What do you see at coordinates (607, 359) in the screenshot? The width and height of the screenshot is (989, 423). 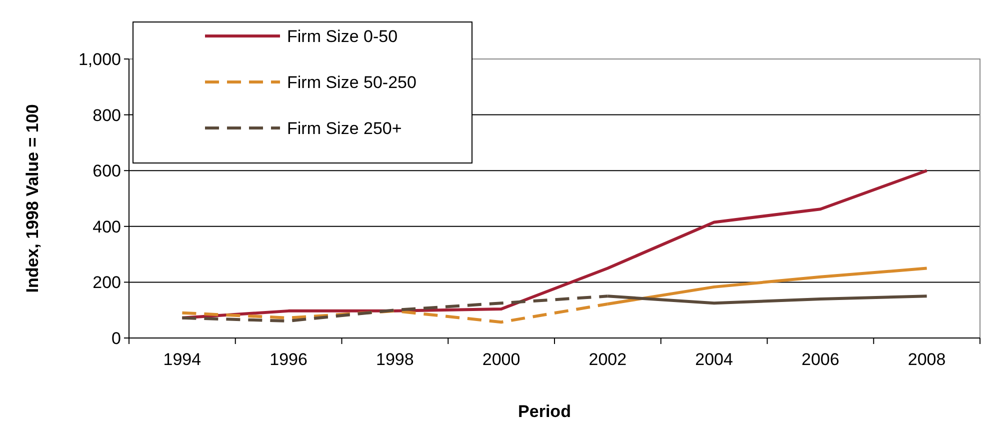 I see `x-tick-label: 2002` at bounding box center [607, 359].